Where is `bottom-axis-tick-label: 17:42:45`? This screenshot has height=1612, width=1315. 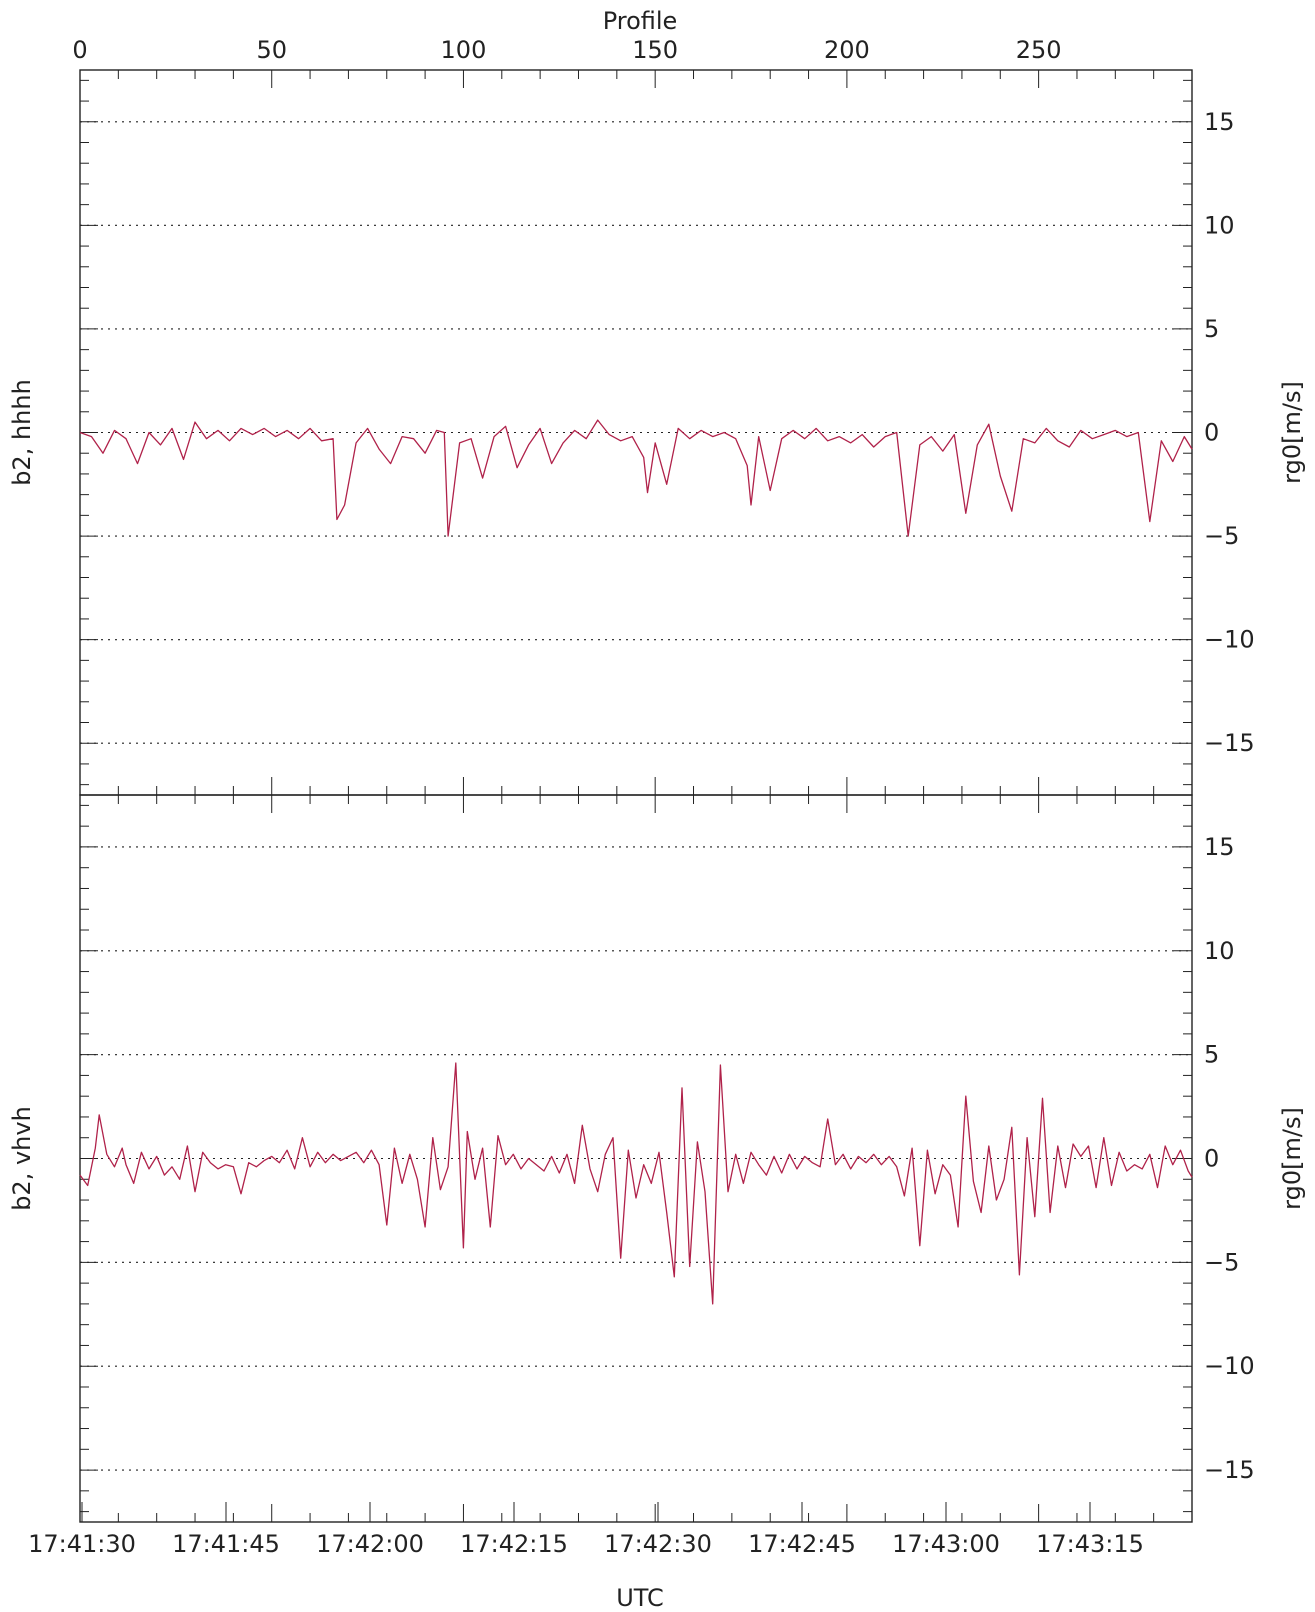 bottom-axis-tick-label: 17:42:45 is located at coordinates (802, 1544).